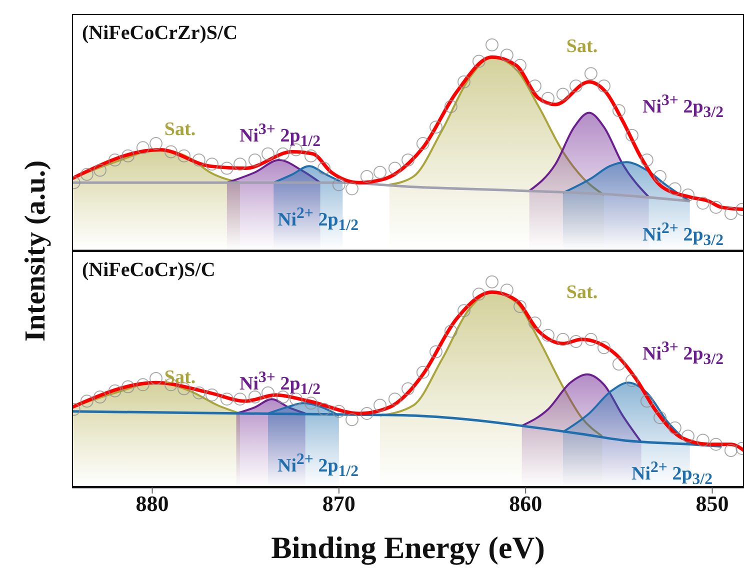  I want to click on x-tick-label: 880, so click(152, 503).